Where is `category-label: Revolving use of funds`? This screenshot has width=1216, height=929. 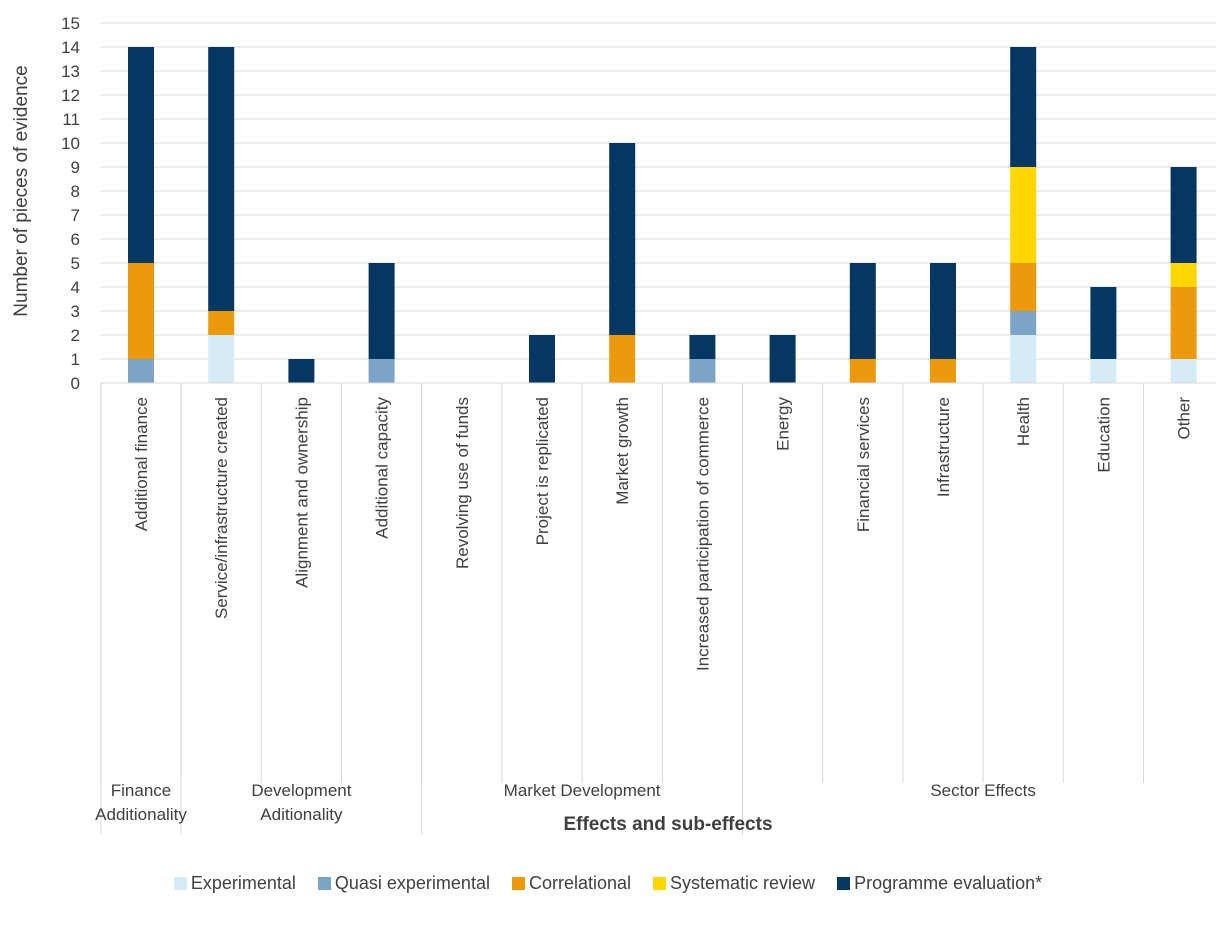
category-label: Revolving use of funds is located at coordinates (462, 483).